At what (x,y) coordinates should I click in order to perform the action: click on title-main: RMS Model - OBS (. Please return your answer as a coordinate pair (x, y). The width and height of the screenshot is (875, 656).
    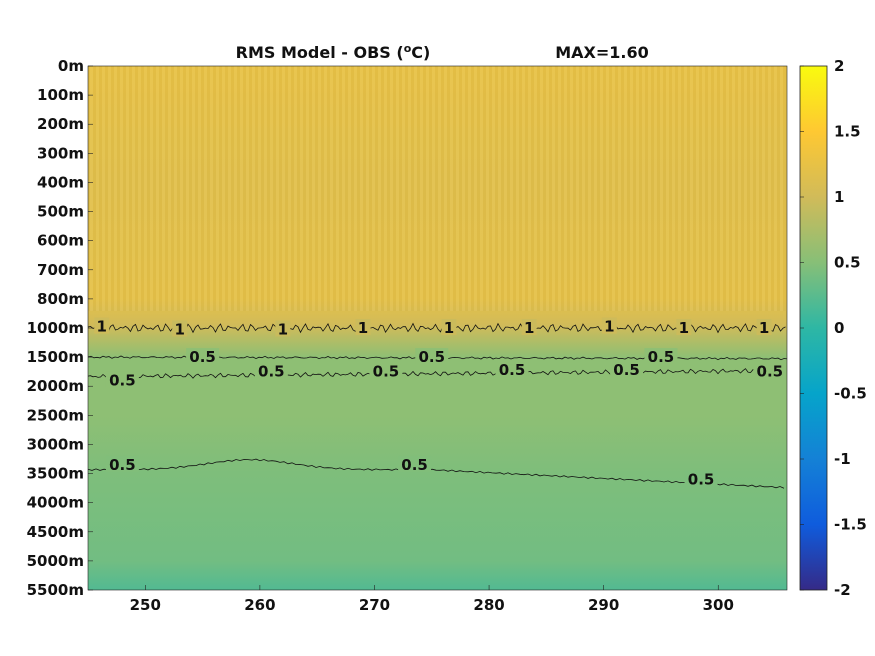
    Looking at the image, I should click on (320, 52).